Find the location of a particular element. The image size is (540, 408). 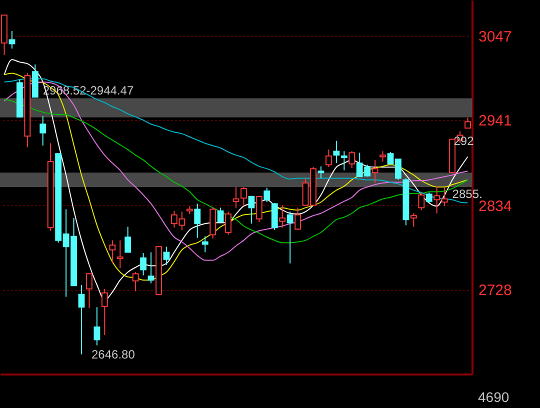

y-tick-label: 3047 is located at coordinates (495, 37).